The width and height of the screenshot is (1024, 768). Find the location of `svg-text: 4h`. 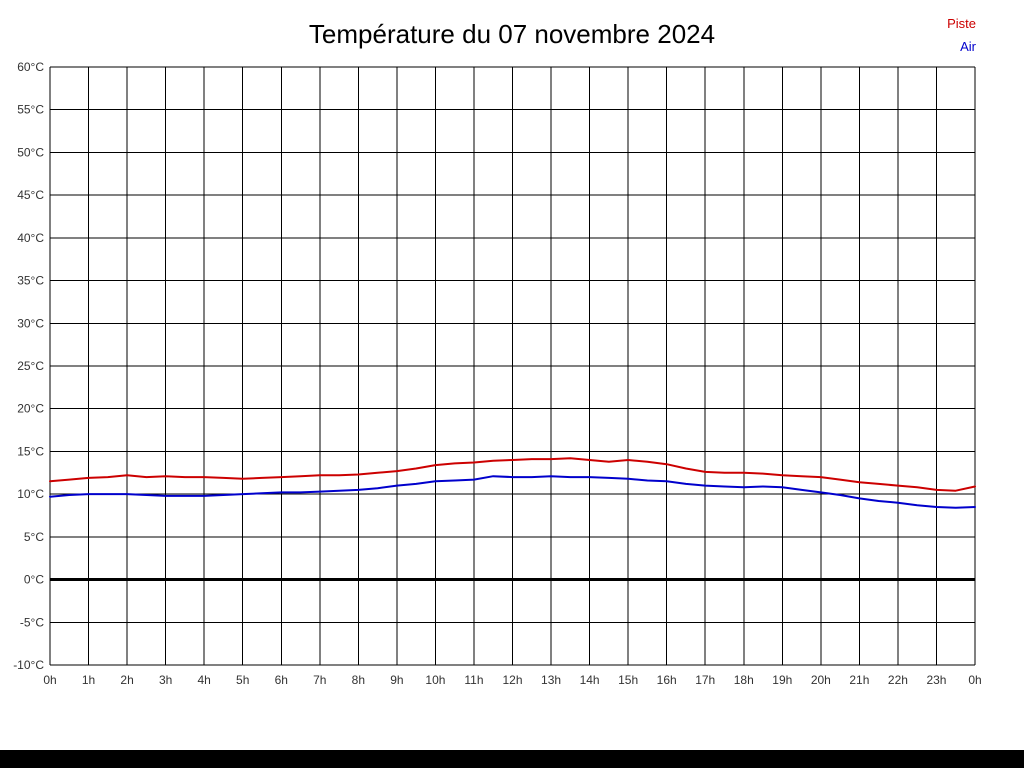

svg-text: 4h is located at coordinates (203, 680).